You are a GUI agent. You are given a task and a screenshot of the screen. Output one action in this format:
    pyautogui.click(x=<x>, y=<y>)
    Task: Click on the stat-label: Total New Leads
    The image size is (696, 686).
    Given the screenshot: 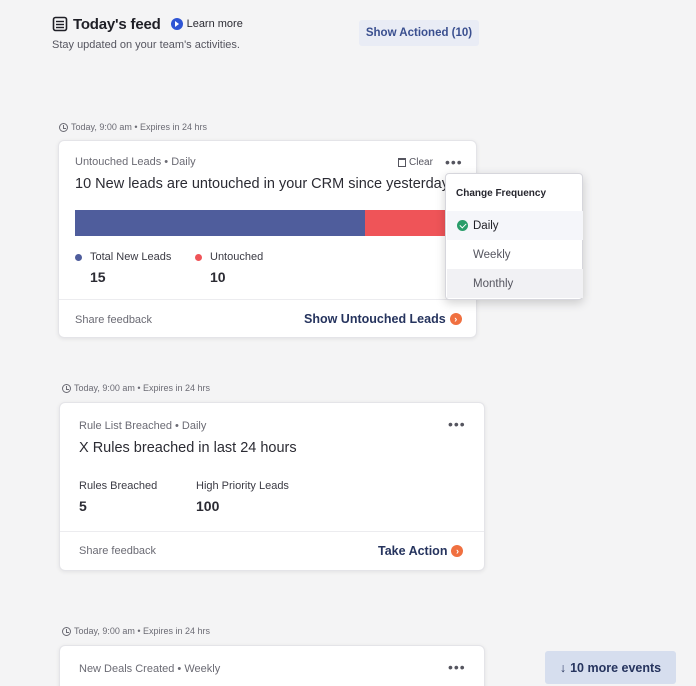 What is the action you would take?
    pyautogui.click(x=131, y=257)
    